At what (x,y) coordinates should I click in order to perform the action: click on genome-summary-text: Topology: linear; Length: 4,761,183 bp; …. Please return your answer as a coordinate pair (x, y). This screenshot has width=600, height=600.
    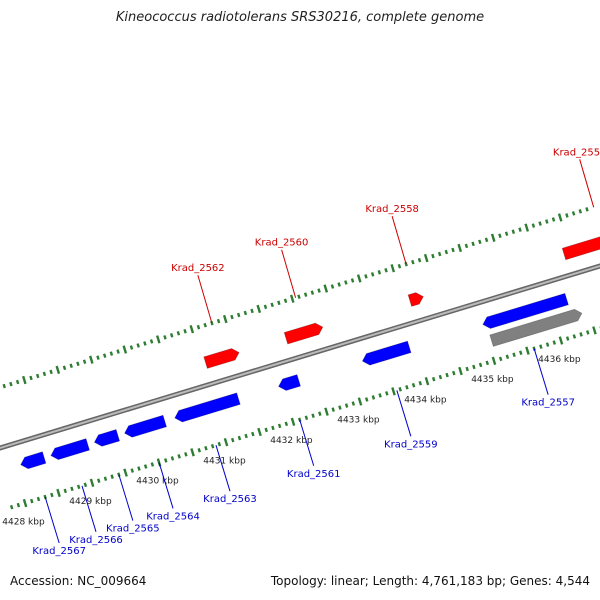
    Looking at the image, I should click on (430, 581).